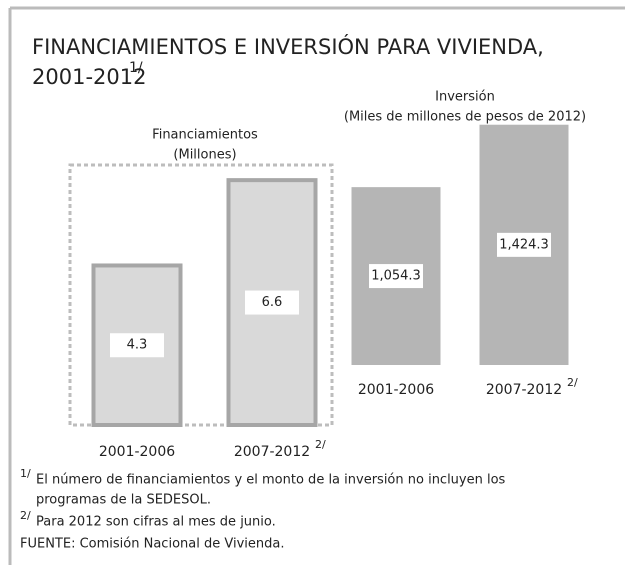 The image size is (633, 570). What do you see at coordinates (156, 522) in the screenshot?
I see `footnote: Para 2012 son cifras al mes de junio.` at bounding box center [156, 522].